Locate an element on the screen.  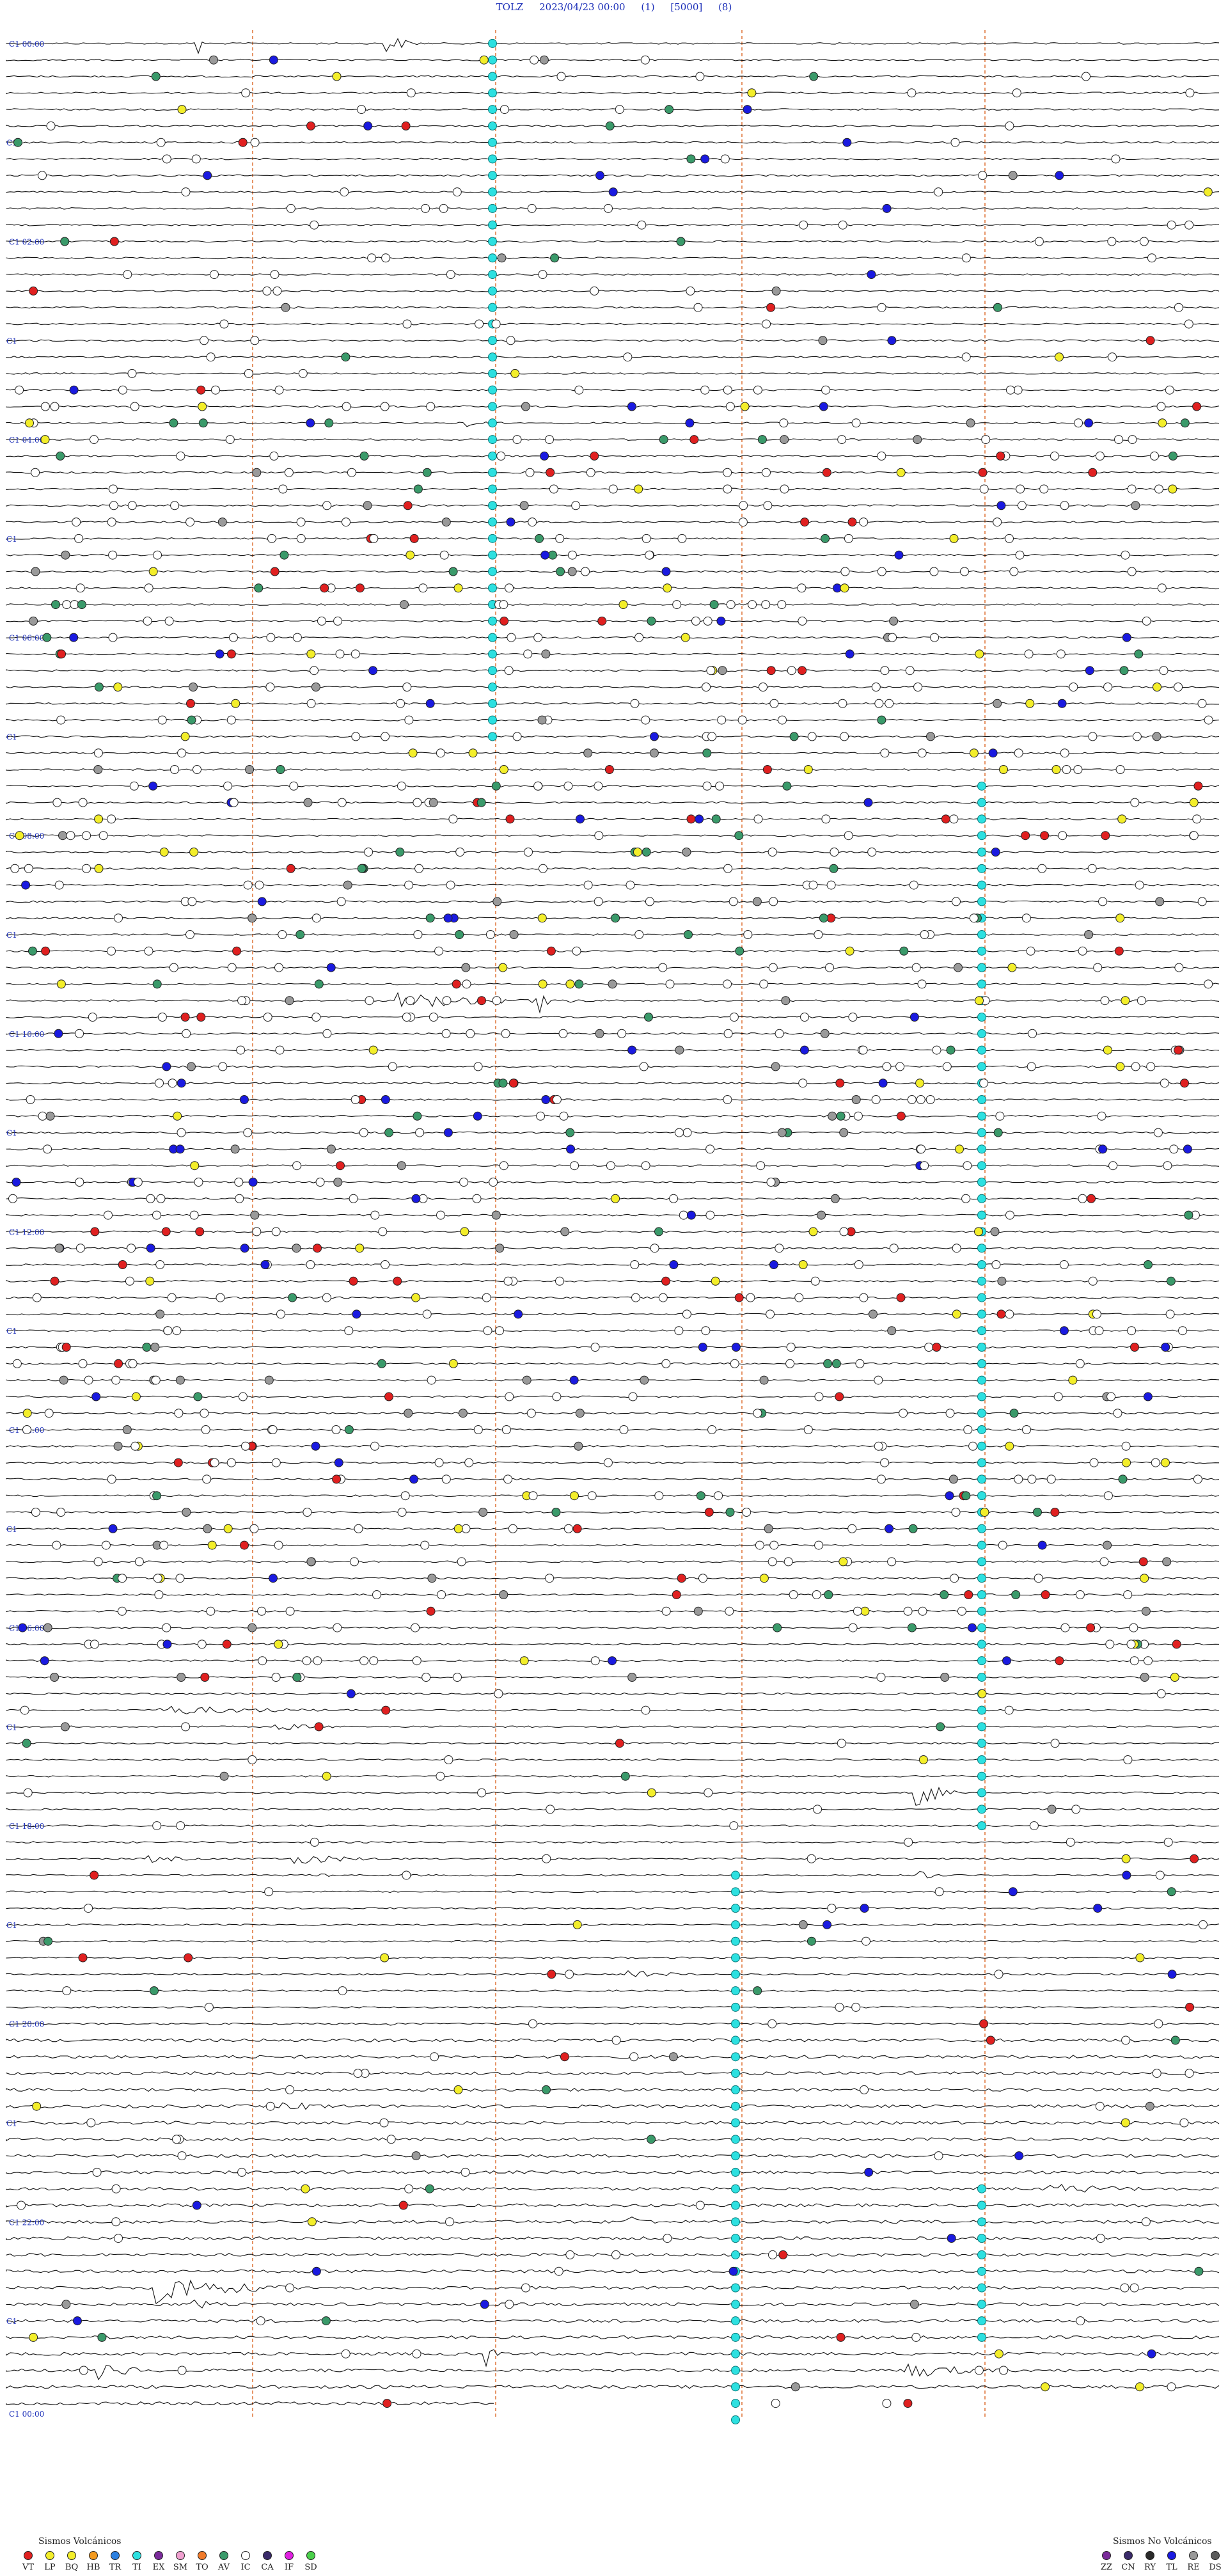
legend-code: HB is located at coordinates (93, 2567).